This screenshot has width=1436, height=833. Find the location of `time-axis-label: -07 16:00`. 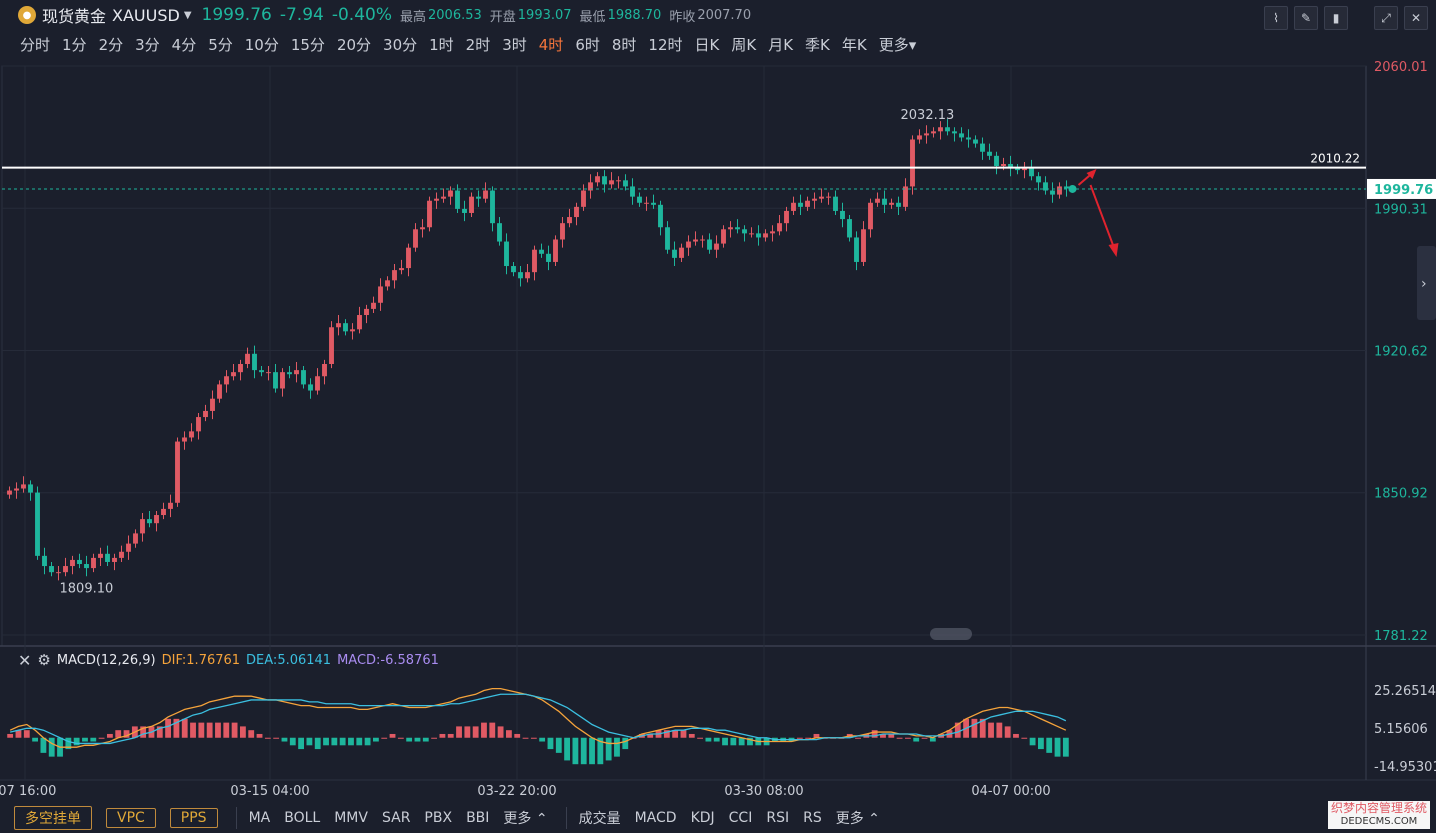

time-axis-label: -07 16:00 is located at coordinates (28, 791).